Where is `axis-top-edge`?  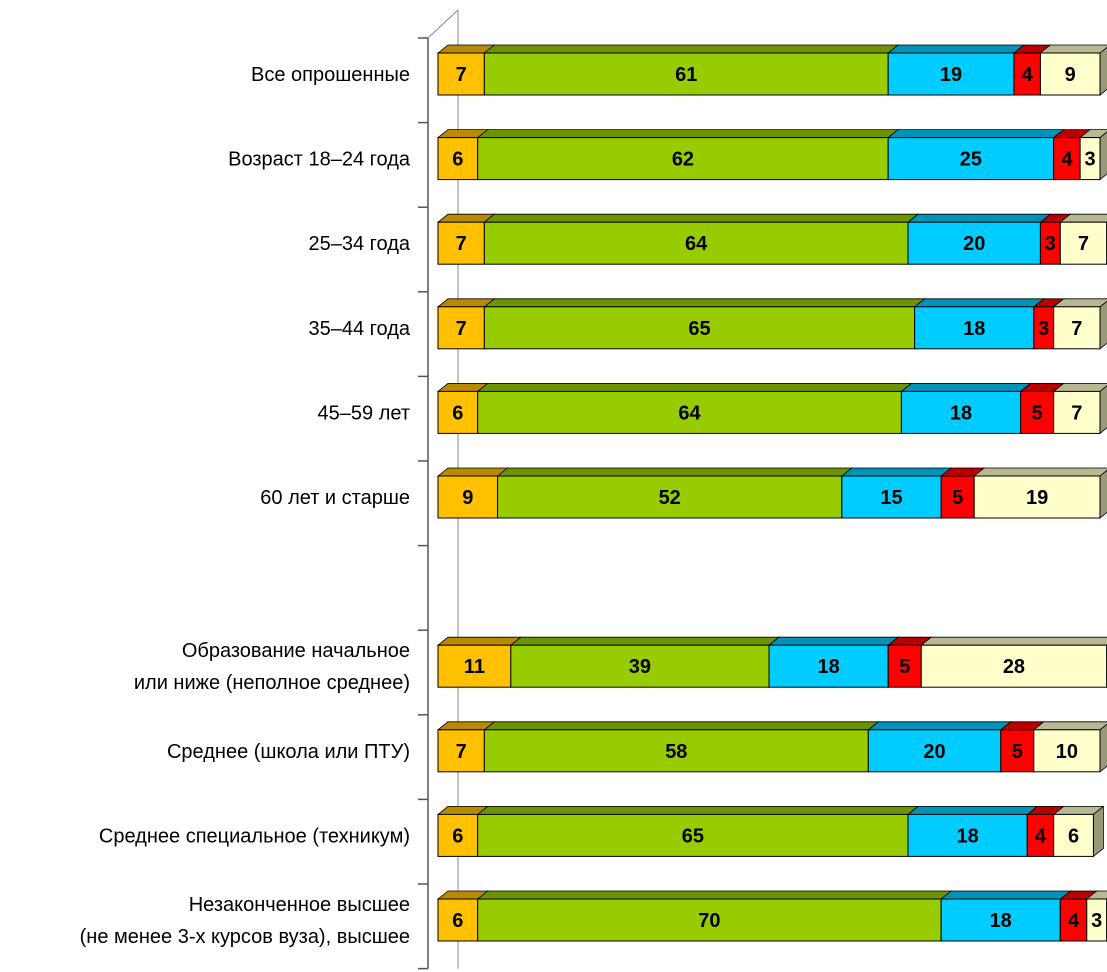
axis-top-edge is located at coordinates (443, 24).